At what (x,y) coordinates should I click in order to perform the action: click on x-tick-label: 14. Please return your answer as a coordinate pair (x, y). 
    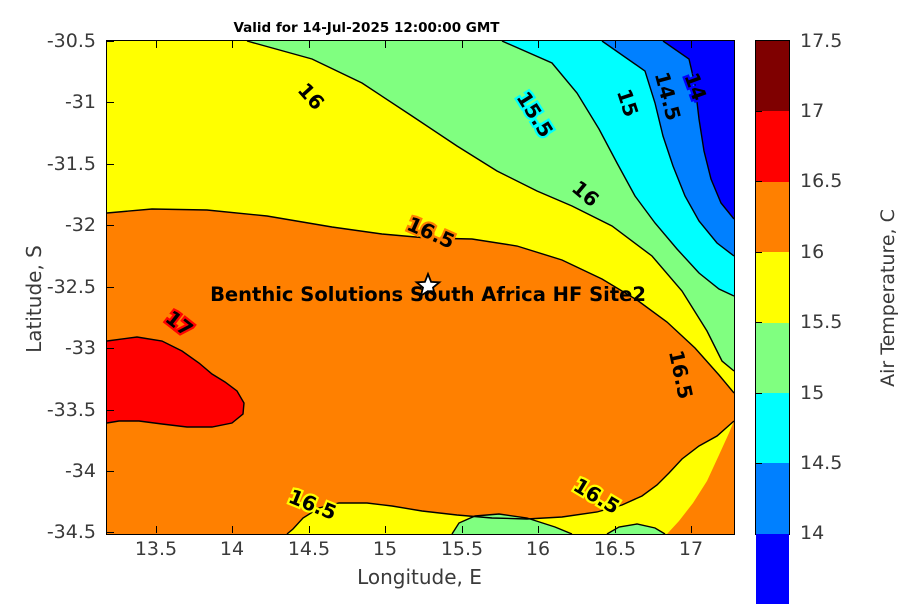
    Looking at the image, I should click on (232, 549).